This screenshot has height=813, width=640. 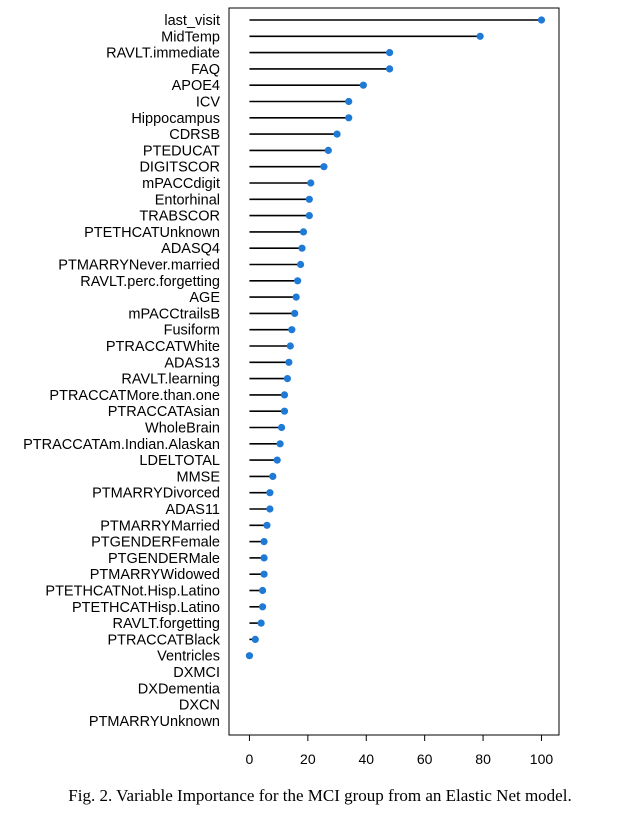 I want to click on category-label: RAVLT.forgetting, so click(x=166, y=624).